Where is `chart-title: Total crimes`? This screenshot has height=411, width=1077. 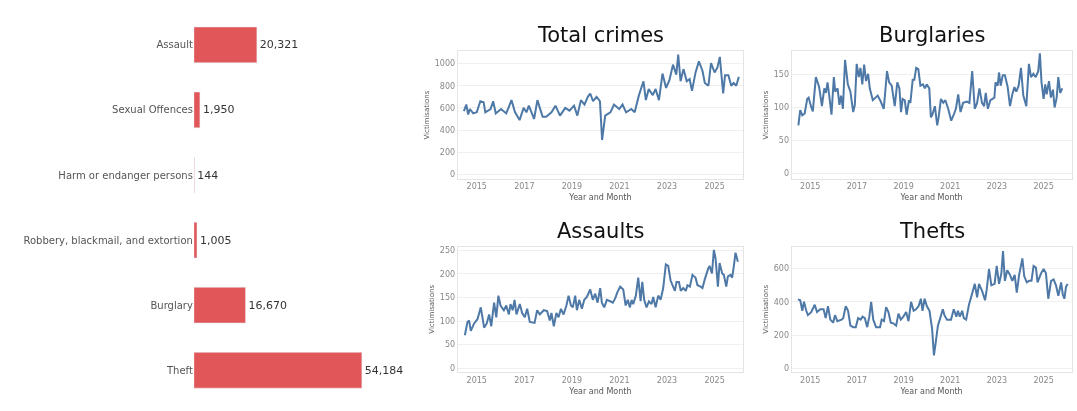
chart-title: Total crimes is located at coordinates (601, 35).